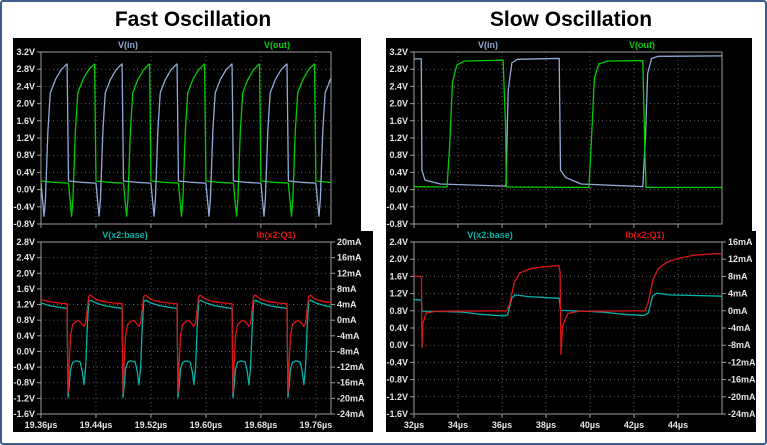  I want to click on chart-title-slow: Slow Oscillation, so click(571, 19).